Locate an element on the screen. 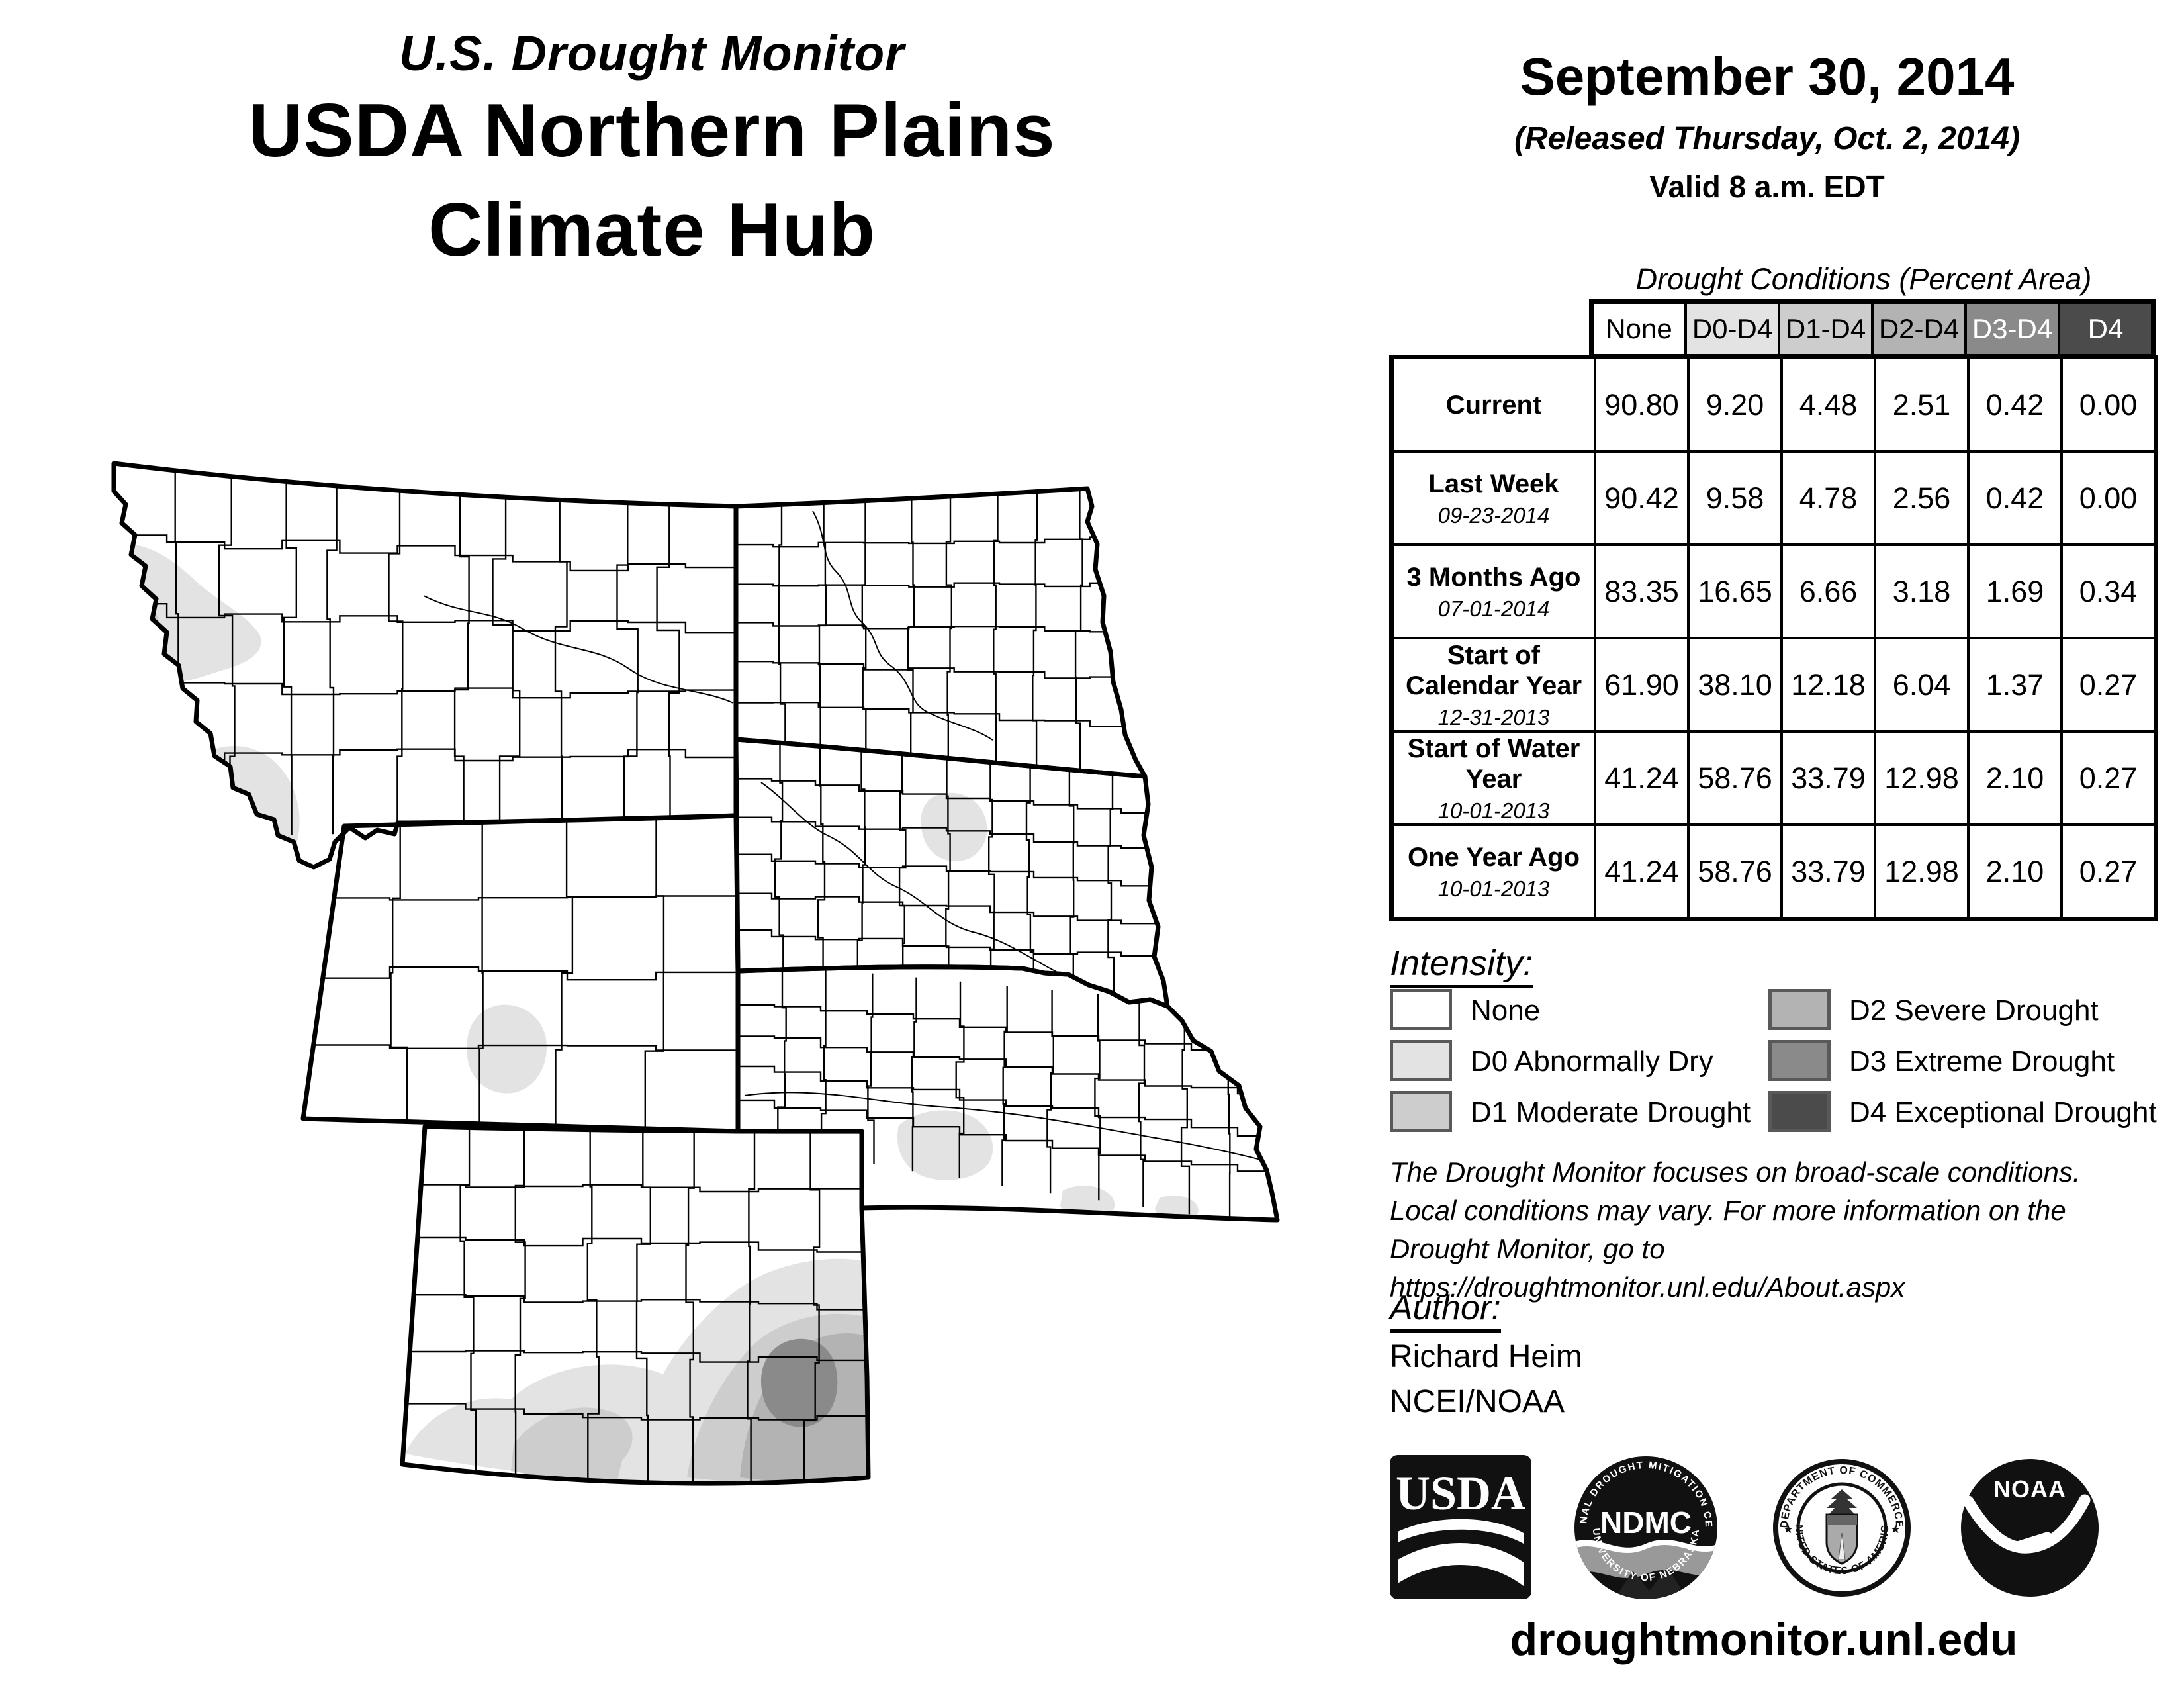 Image resolution: width=2184 pixels, height=1688 pixels. row-label-cell: Last Week 09-23-2014 is located at coordinates (1493, 498).